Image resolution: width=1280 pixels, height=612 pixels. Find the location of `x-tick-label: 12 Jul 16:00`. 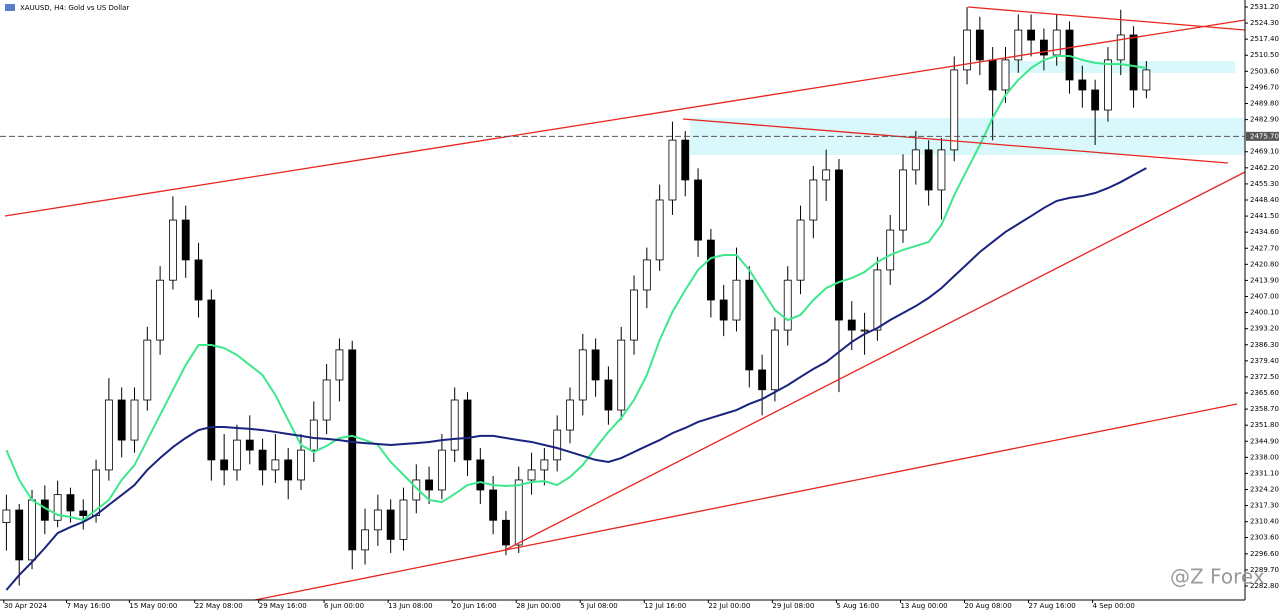

x-tick-label: 12 Jul 16:00 is located at coordinates (665, 606).